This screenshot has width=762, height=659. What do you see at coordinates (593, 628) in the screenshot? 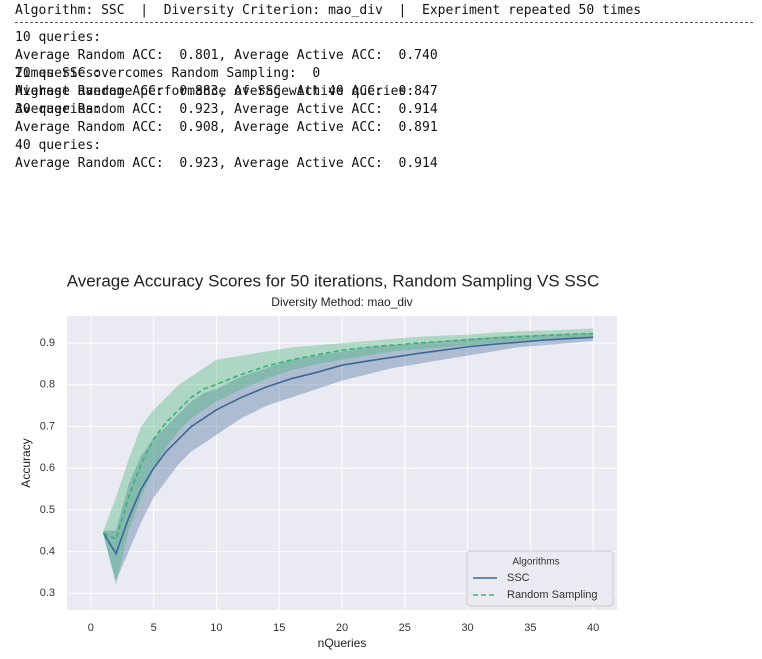
I see `x-tick-label: 40` at bounding box center [593, 628].